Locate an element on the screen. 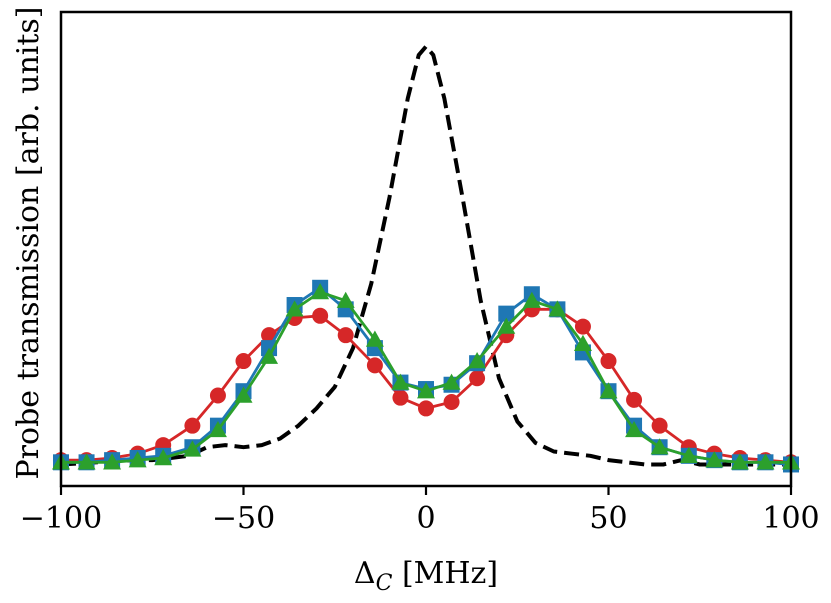 Image resolution: width=831 pixels, height=603 pixels. x-tick-label: −50 is located at coordinates (243, 518).